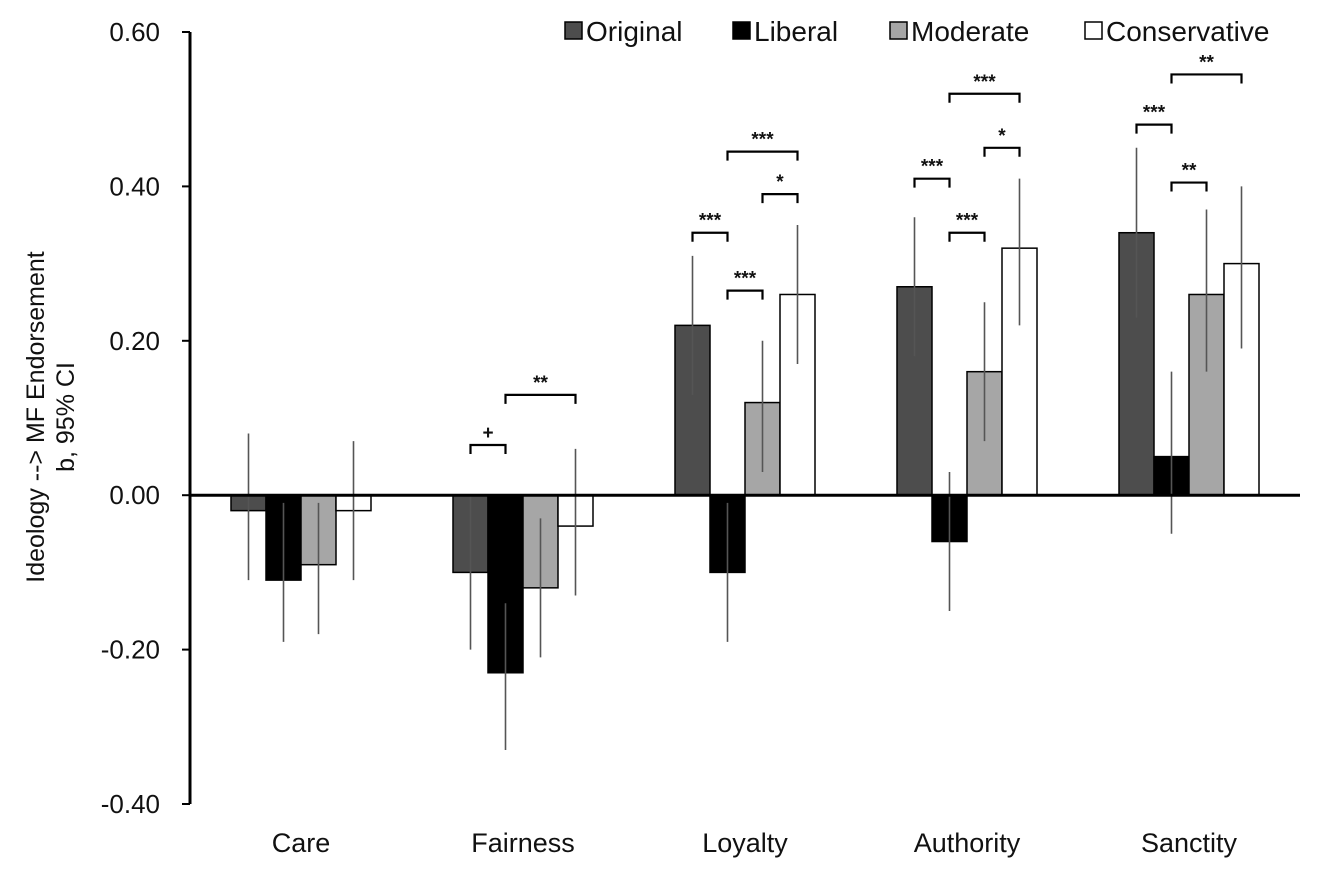 The image size is (1328, 888). I want to click on legend-swatch-liberal, so click(741, 30).